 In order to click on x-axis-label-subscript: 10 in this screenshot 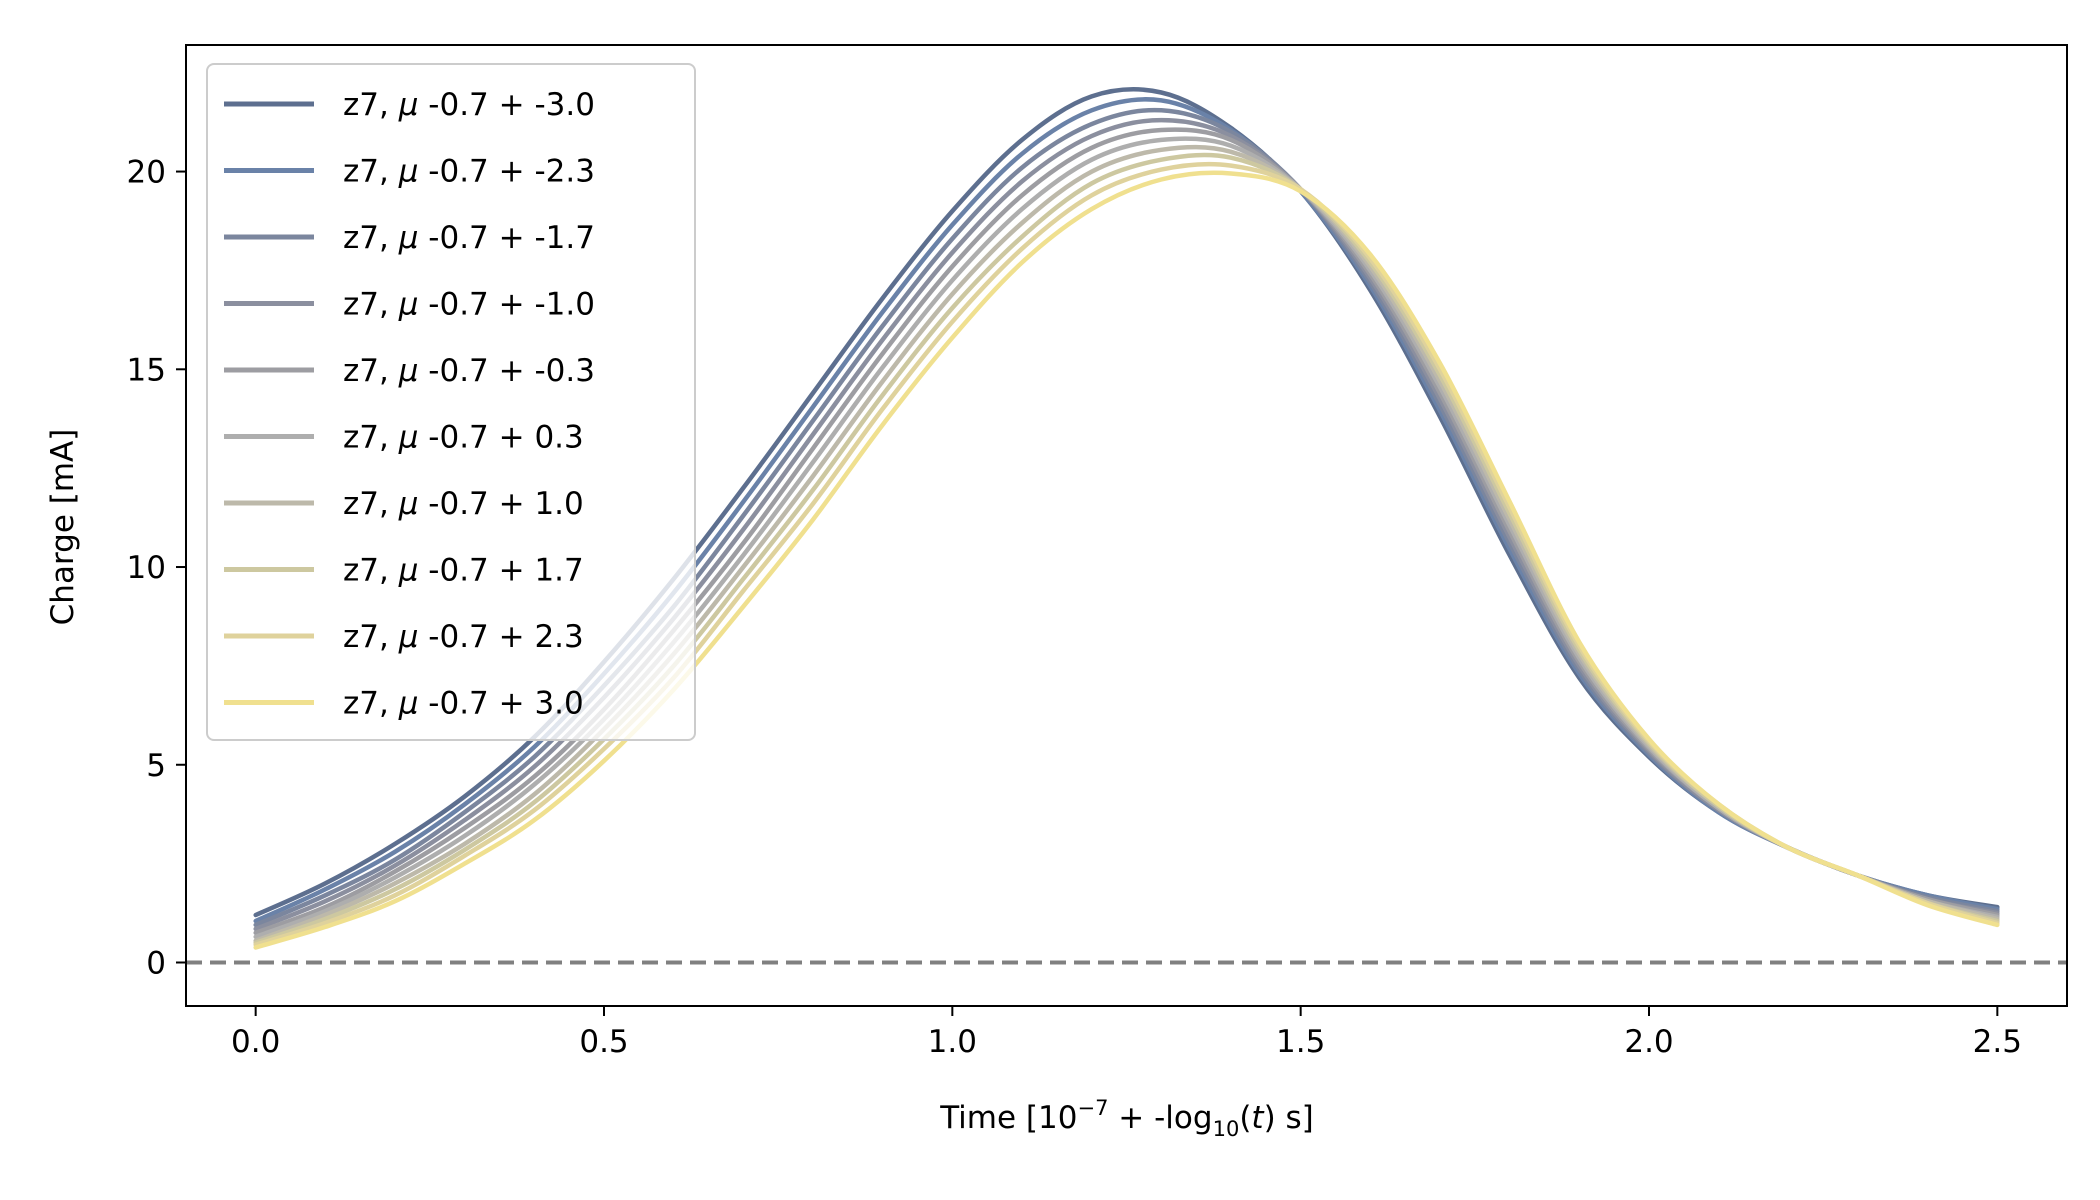, I will do `click(1226, 1129)`.